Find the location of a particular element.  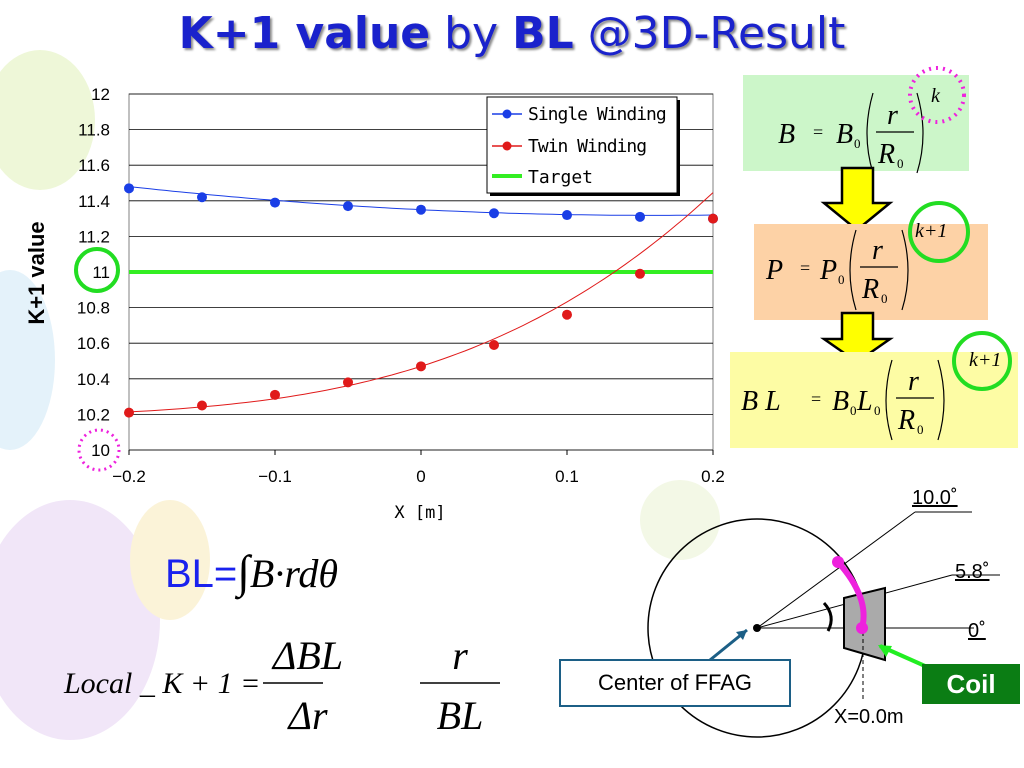

coil-pointer-head is located at coordinates (885, 651).